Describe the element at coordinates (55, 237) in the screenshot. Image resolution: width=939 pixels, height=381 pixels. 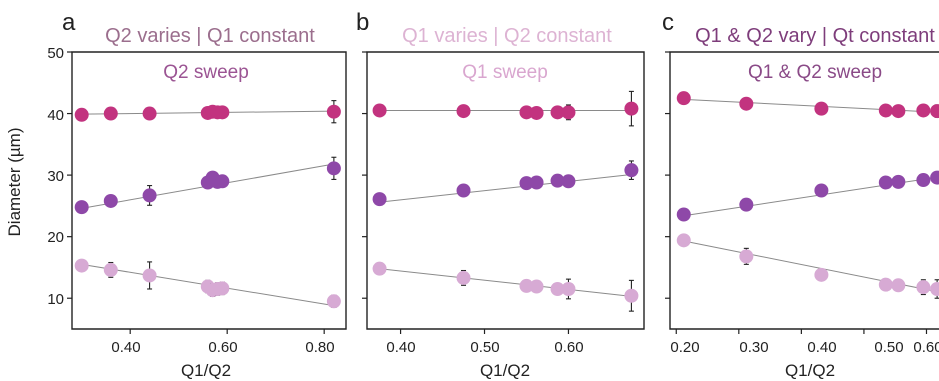
I see `y-tick-label: 20` at that location.